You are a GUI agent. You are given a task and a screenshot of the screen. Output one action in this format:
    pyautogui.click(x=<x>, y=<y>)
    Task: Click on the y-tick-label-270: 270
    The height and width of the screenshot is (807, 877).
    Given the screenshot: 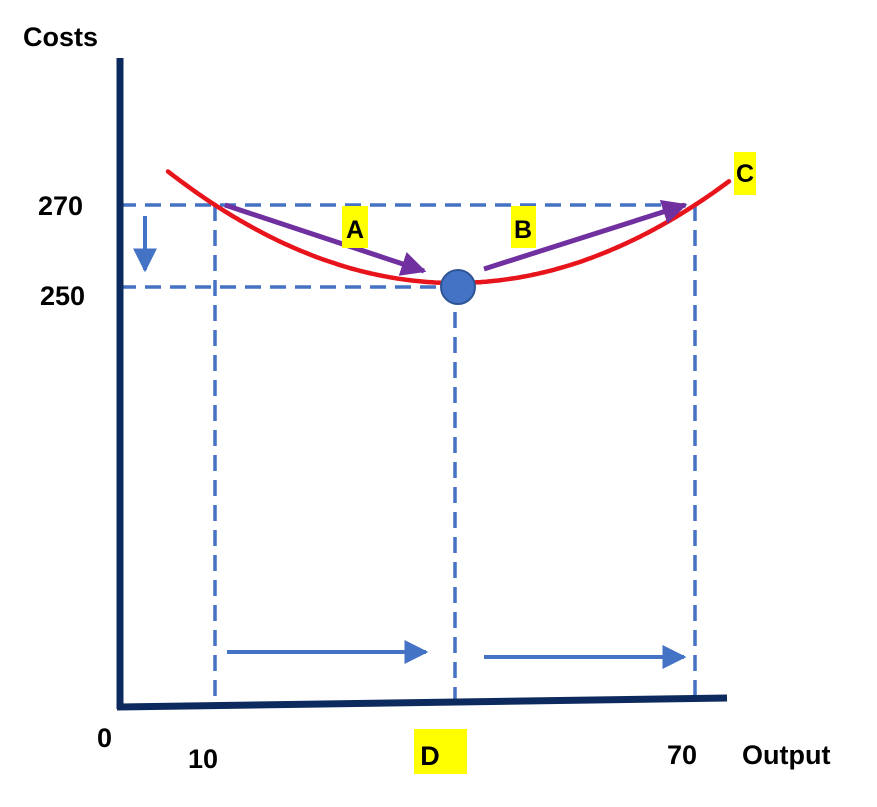 What is the action you would take?
    pyautogui.click(x=60, y=206)
    